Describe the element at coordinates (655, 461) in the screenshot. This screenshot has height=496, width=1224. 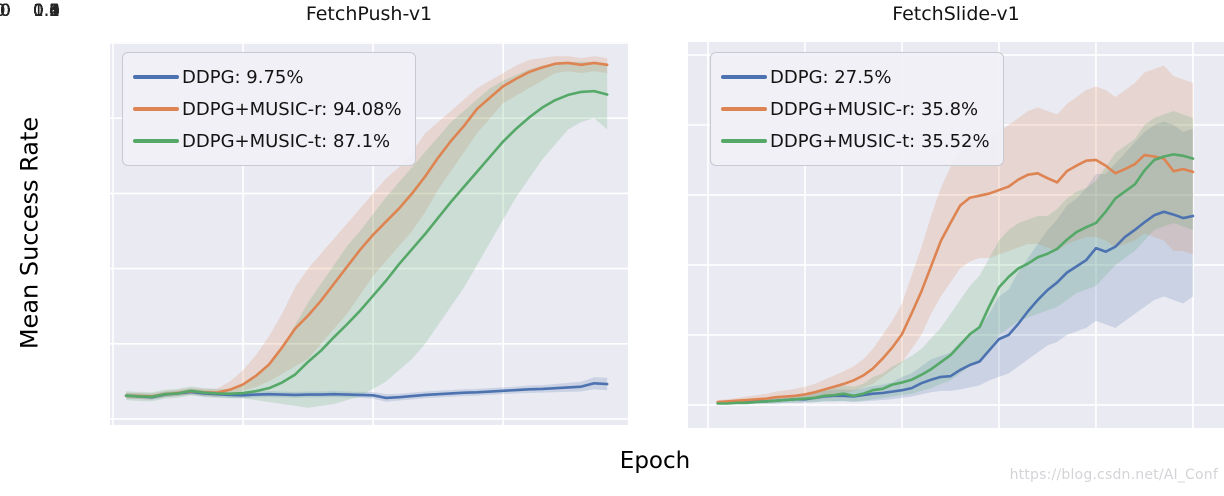
I see `x-axis-label: Epoch` at that location.